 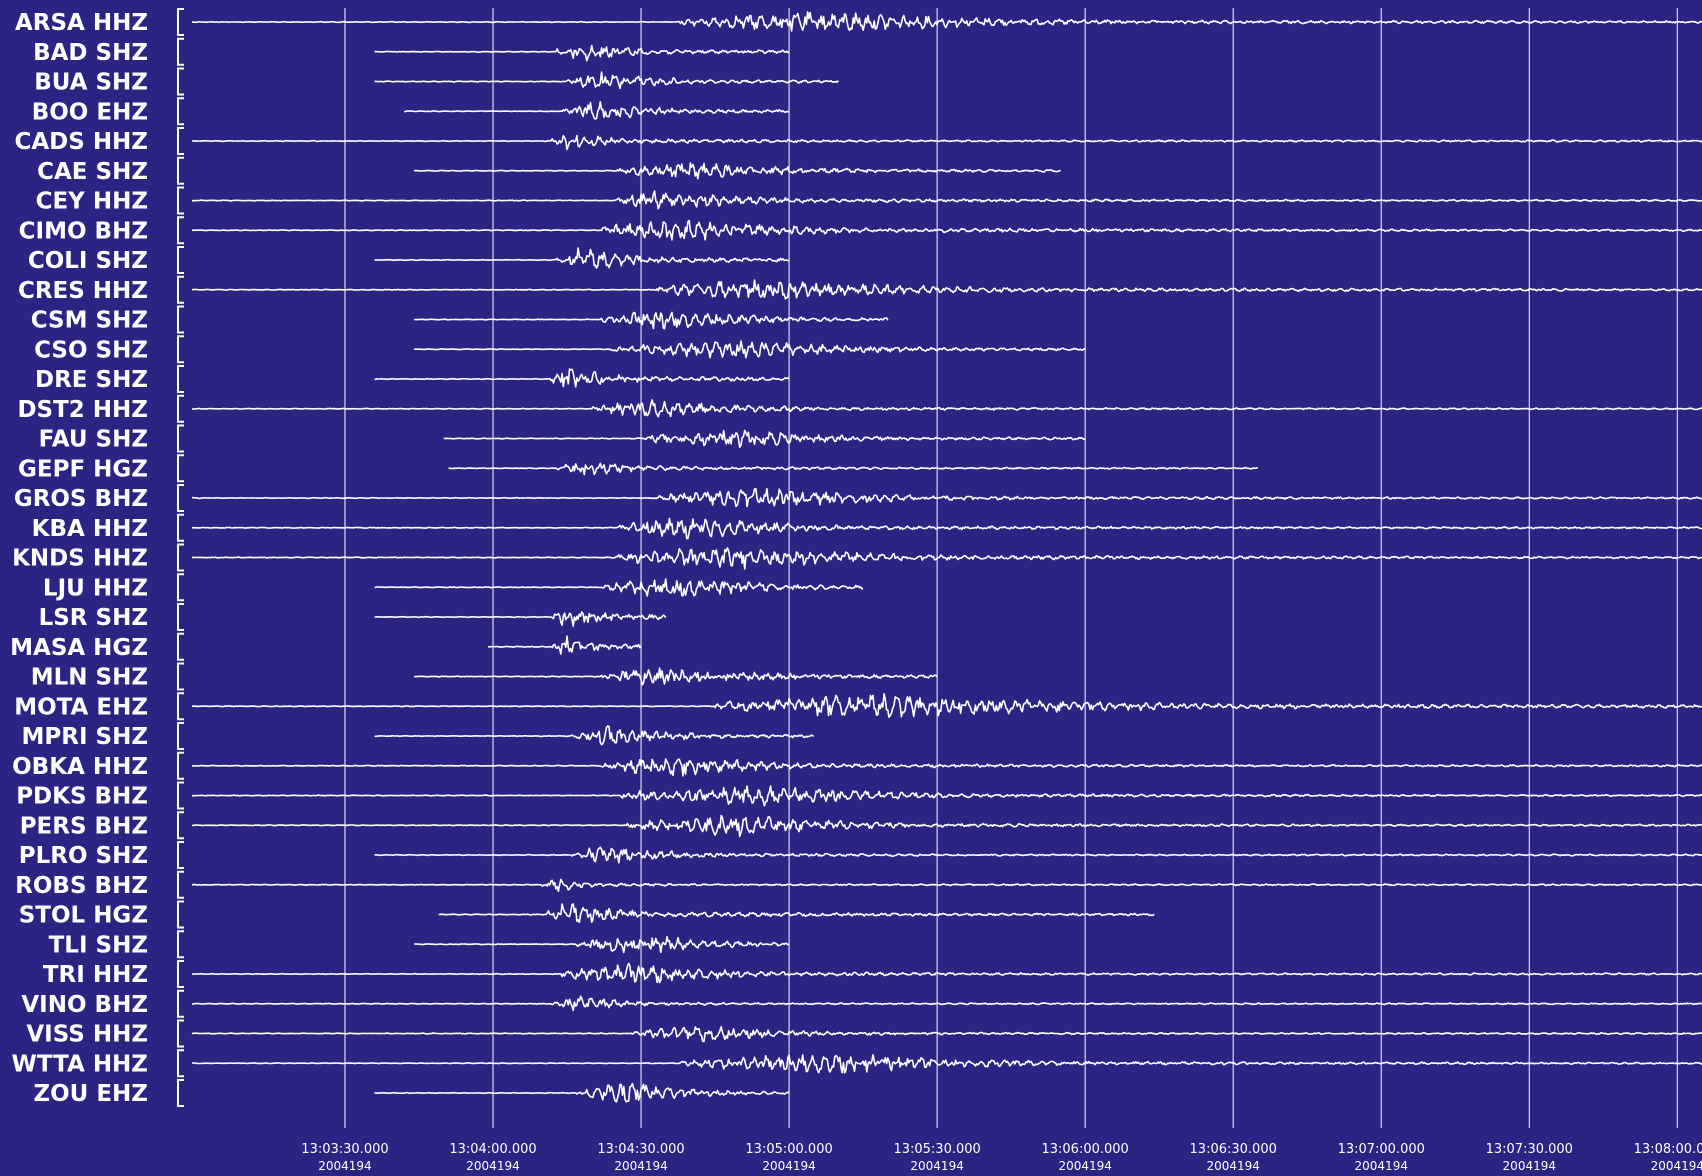 What do you see at coordinates (619, 587) in the screenshot?
I see `trace-lju-hhz` at bounding box center [619, 587].